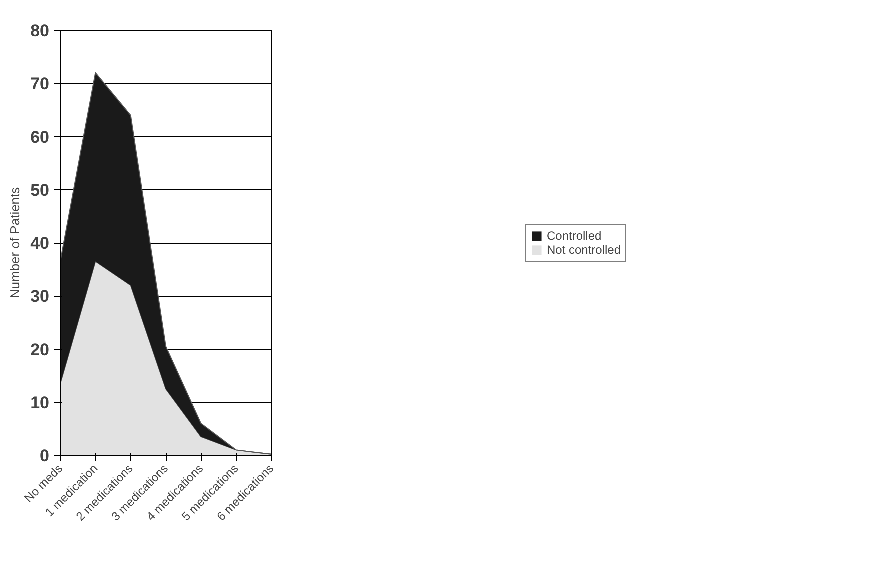 The height and width of the screenshot is (575, 892). Describe the element at coordinates (40, 190) in the screenshot. I see `y-tick-label: 50` at that location.